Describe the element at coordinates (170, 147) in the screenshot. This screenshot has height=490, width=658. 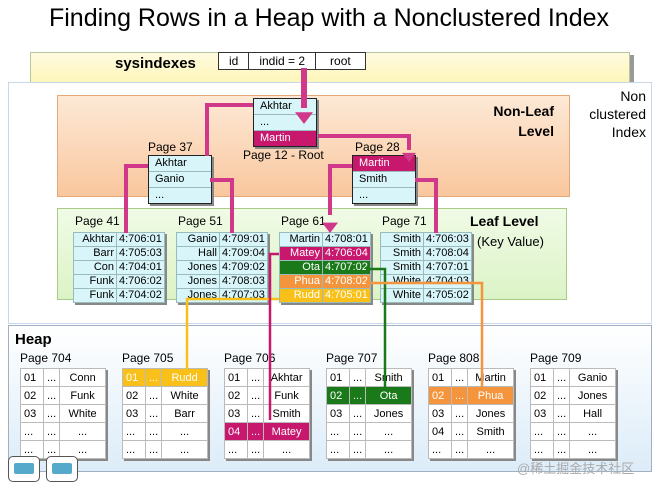
I see `index-page-label: Page 37` at that location.